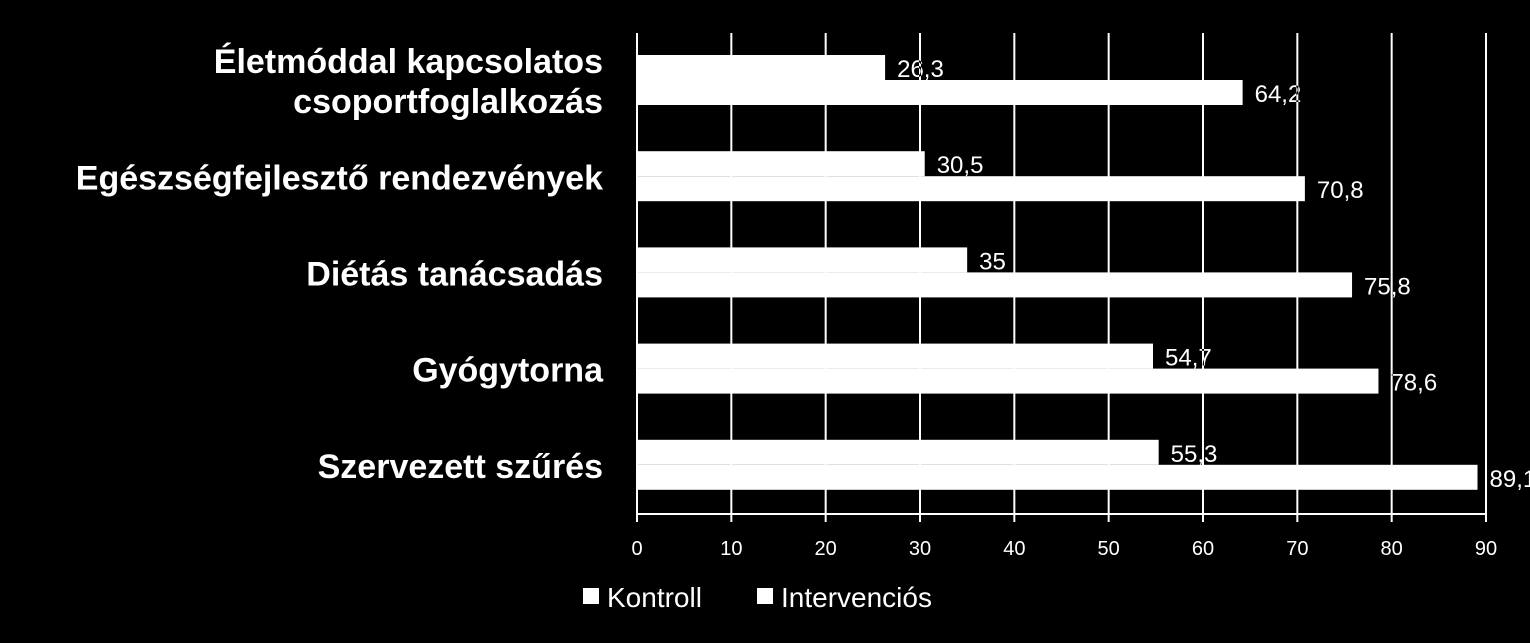 Image resolution: width=1530 pixels, height=643 pixels. What do you see at coordinates (920, 69) in the screenshot?
I see `data-label: 26,3` at bounding box center [920, 69].